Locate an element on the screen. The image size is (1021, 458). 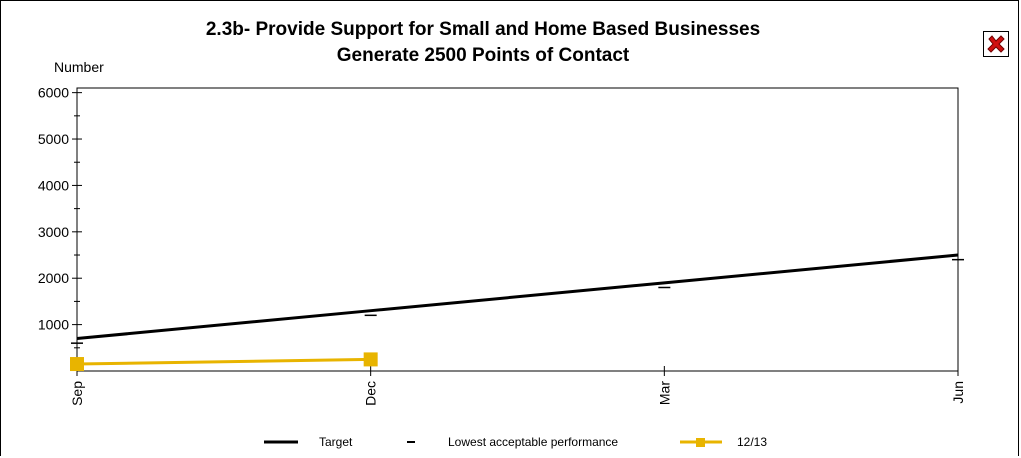
x-tick-label: Mar is located at coordinates (664, 393).